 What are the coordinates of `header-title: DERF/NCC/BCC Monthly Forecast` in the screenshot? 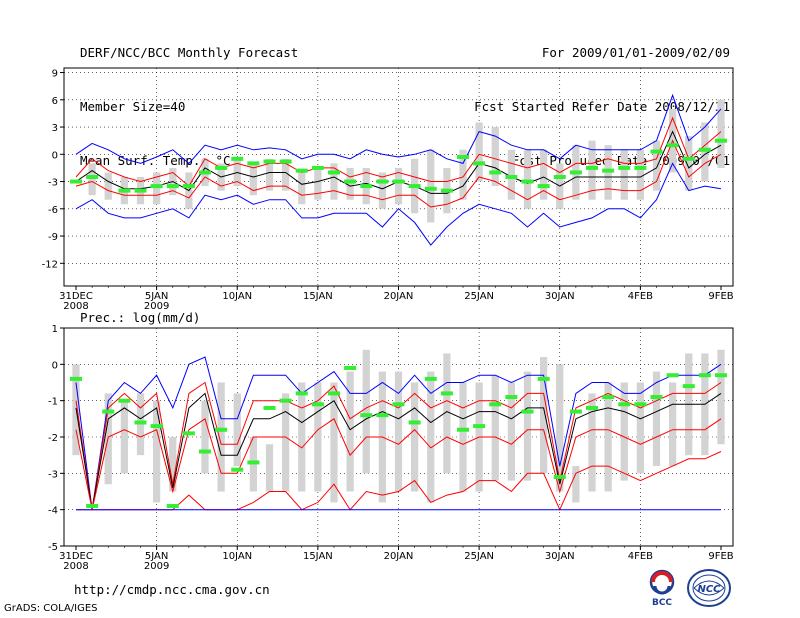 It's located at (189, 52).